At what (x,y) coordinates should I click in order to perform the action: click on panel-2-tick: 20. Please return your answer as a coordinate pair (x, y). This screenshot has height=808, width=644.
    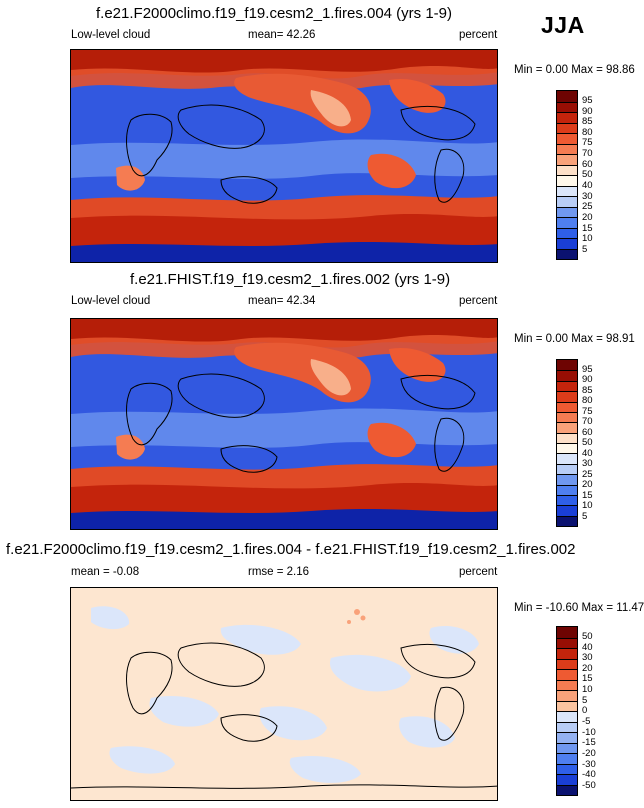
    Looking at the image, I should click on (587, 484).